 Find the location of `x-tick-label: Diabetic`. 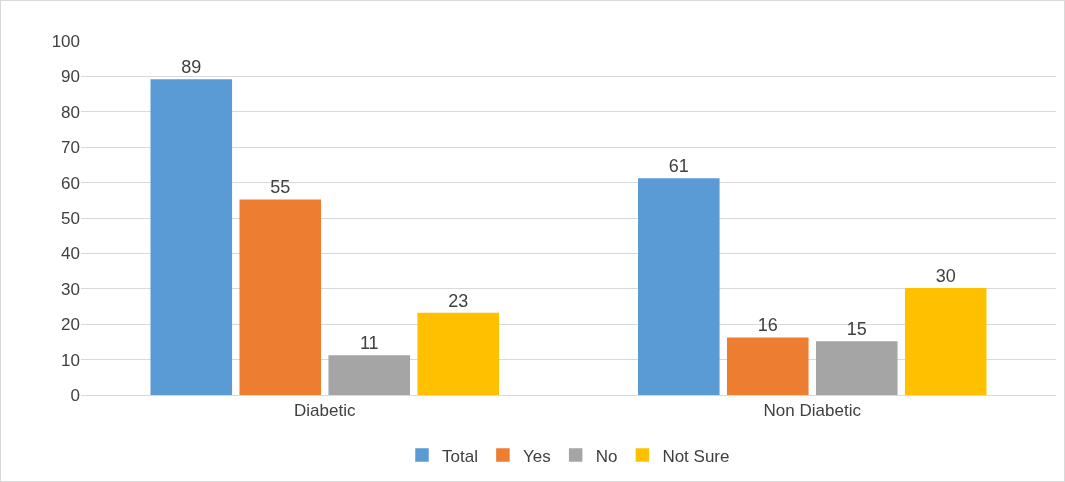

x-tick-label: Diabetic is located at coordinates (325, 411).